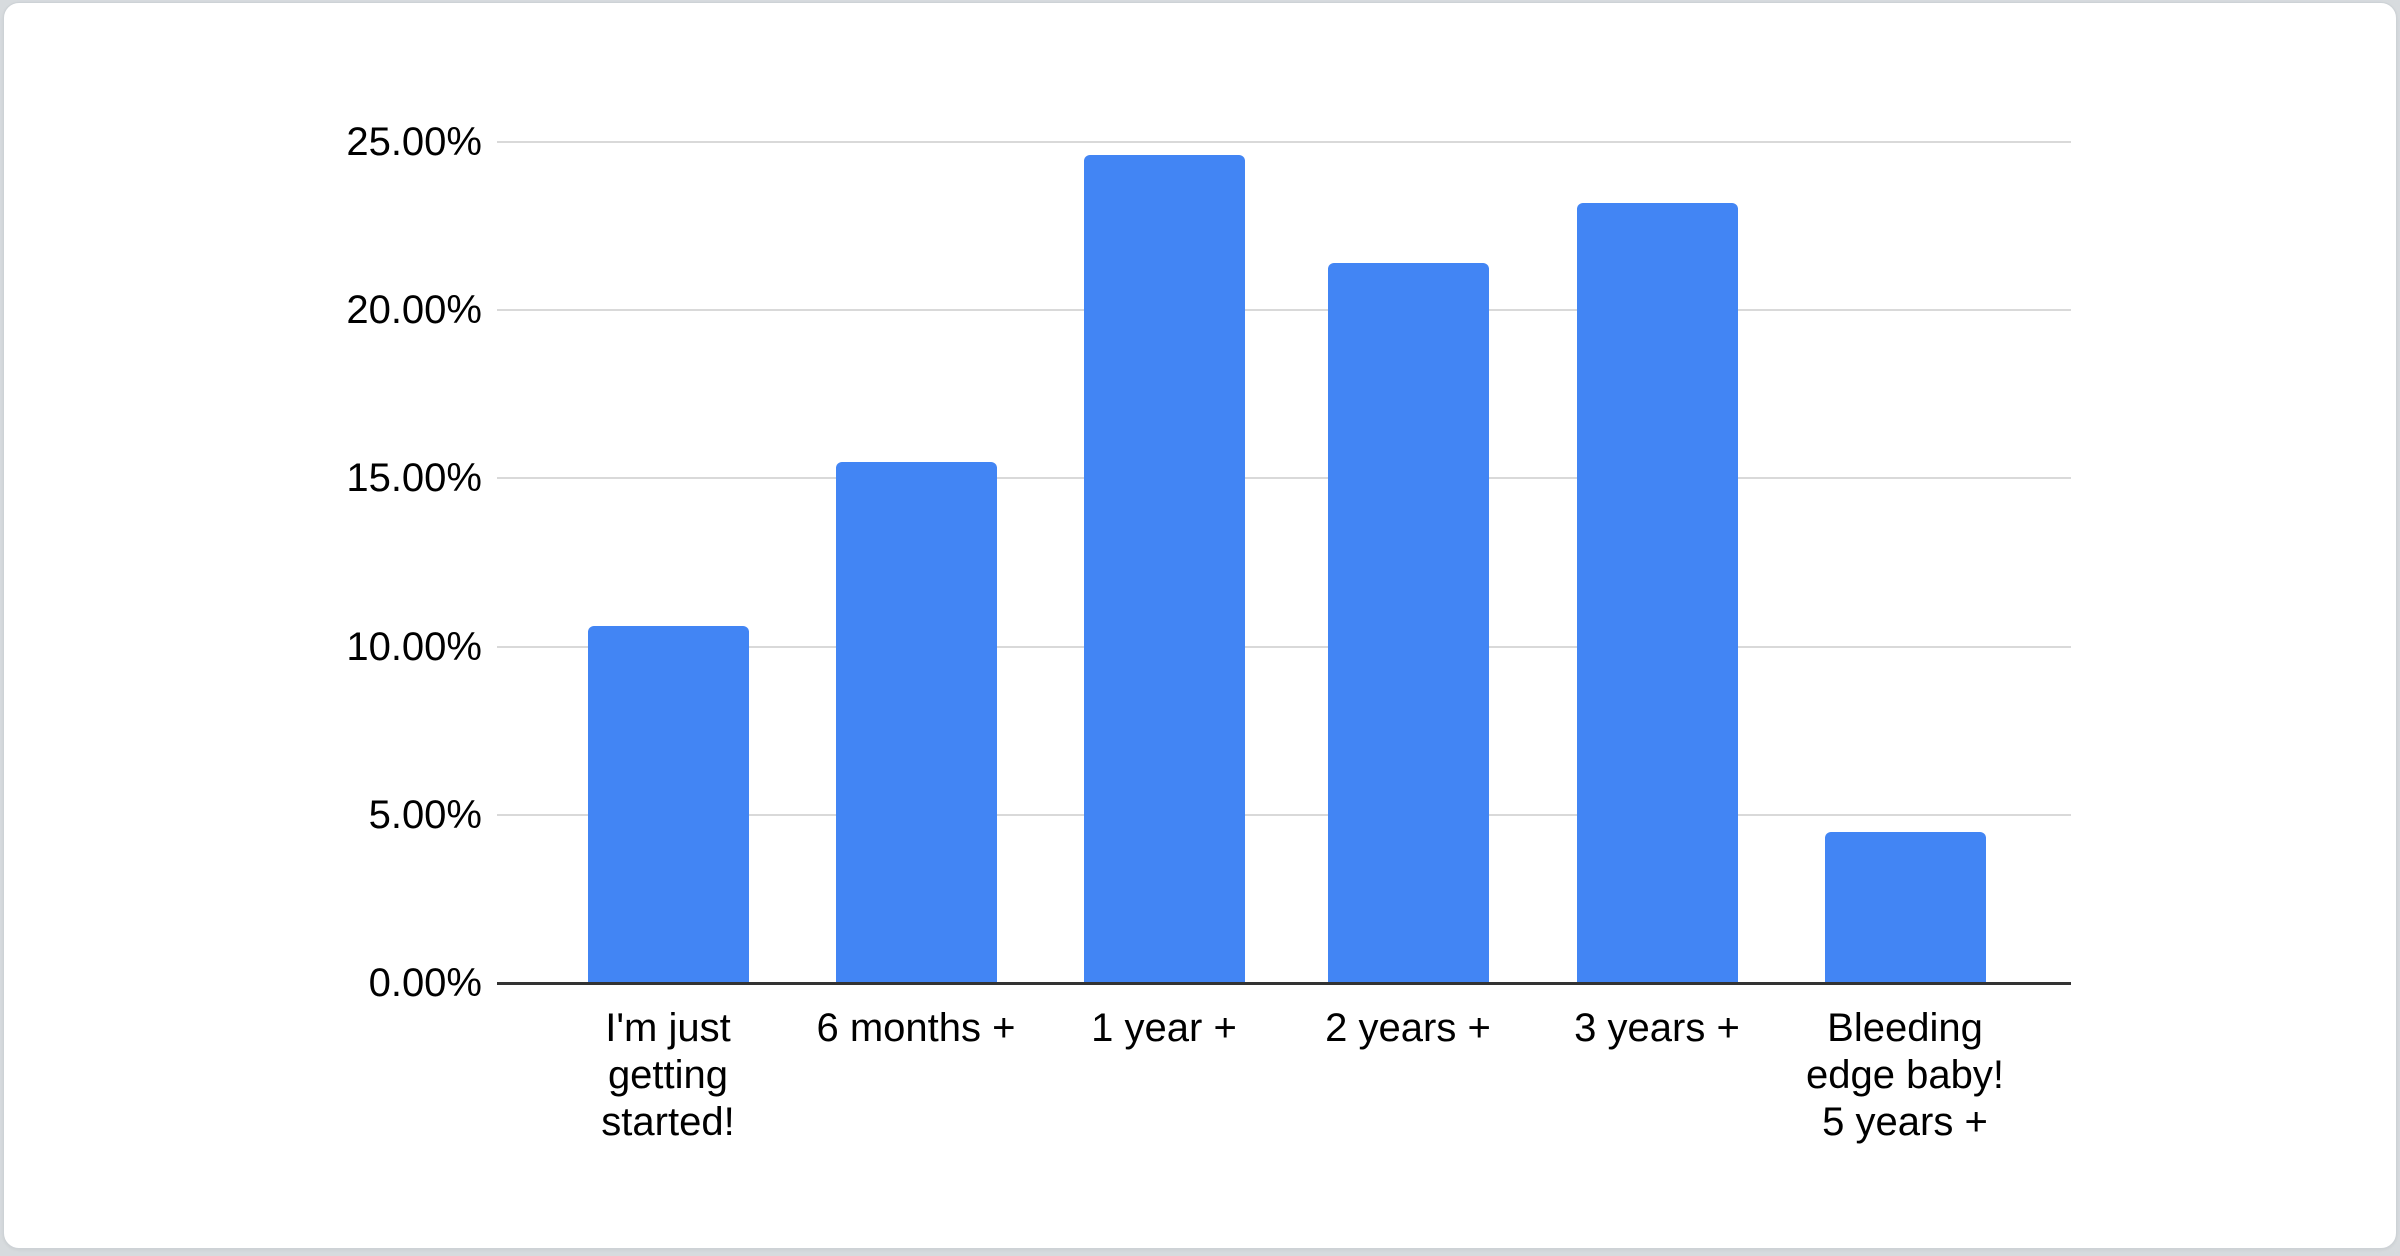  What do you see at coordinates (414, 646) in the screenshot?
I see `y-axis-tick-label: 10.00%` at bounding box center [414, 646].